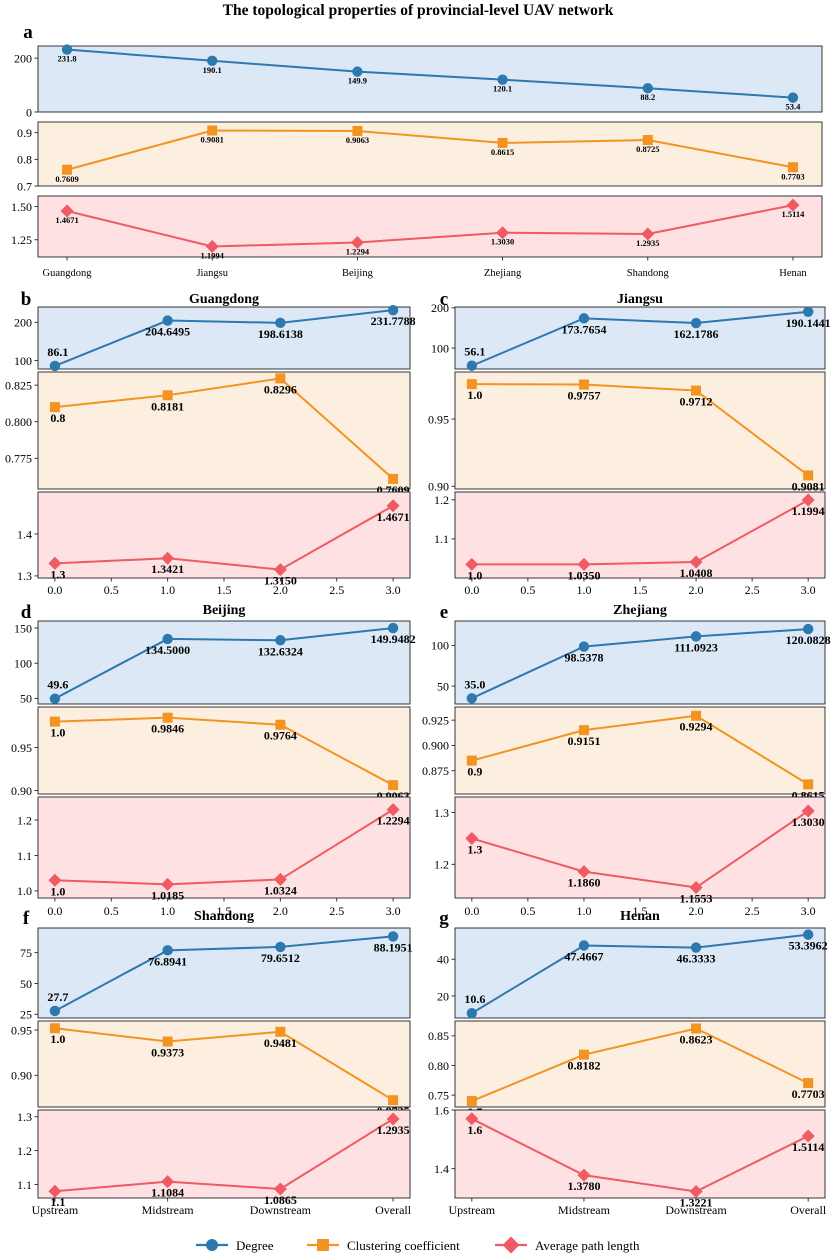 The height and width of the screenshot is (1260, 837). What do you see at coordinates (794, 107) in the screenshot?
I see `data-label: 53.4` at bounding box center [794, 107].